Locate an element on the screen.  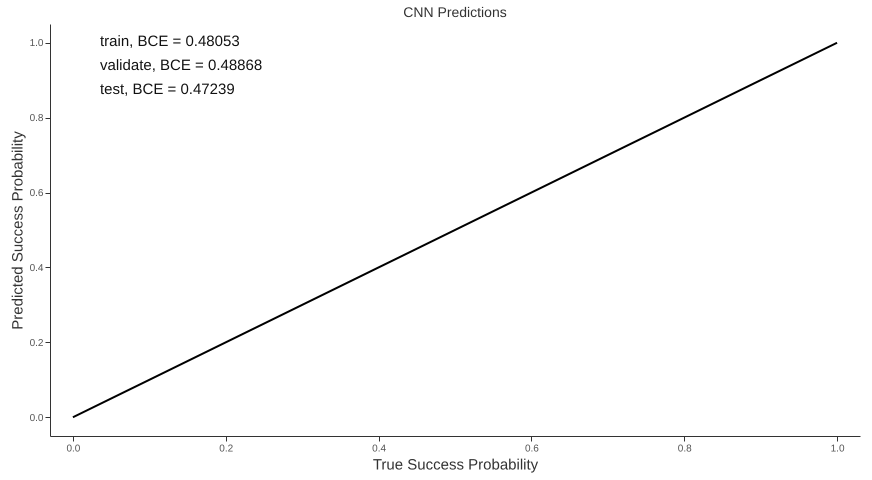
x-tick-label: 1.0 is located at coordinates (837, 449).